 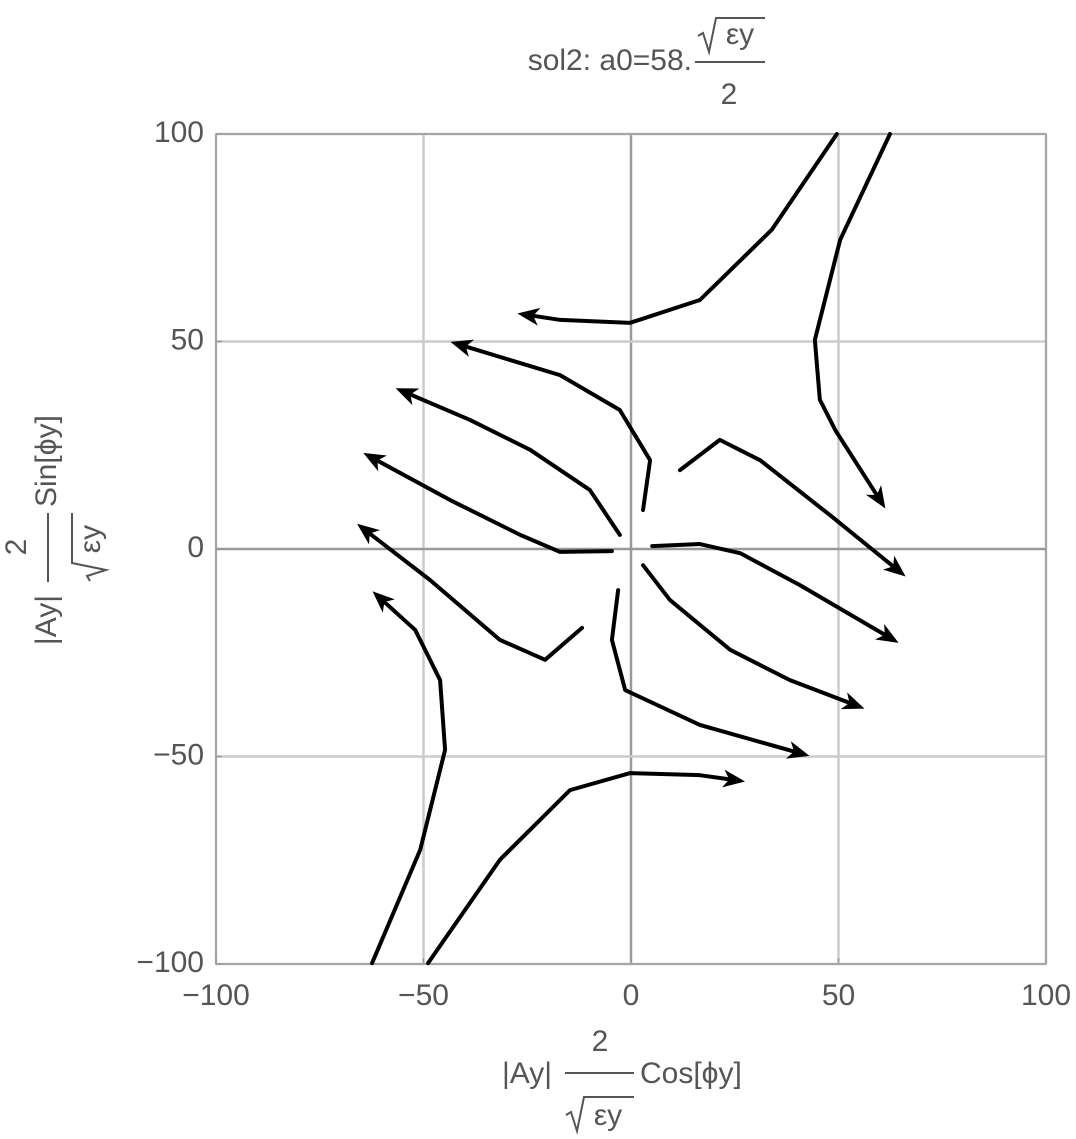 I want to click on y-tick-label: 100, so click(x=179, y=132).